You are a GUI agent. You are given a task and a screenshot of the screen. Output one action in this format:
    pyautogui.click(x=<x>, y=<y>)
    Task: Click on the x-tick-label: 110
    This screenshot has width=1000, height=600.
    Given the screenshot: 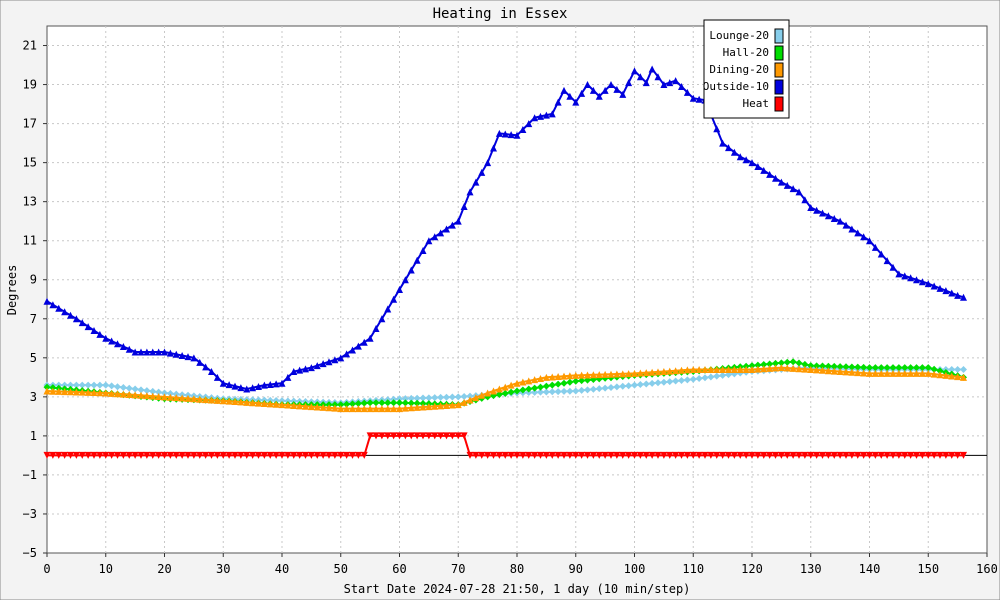 What is the action you would take?
    pyautogui.click(x=693, y=569)
    